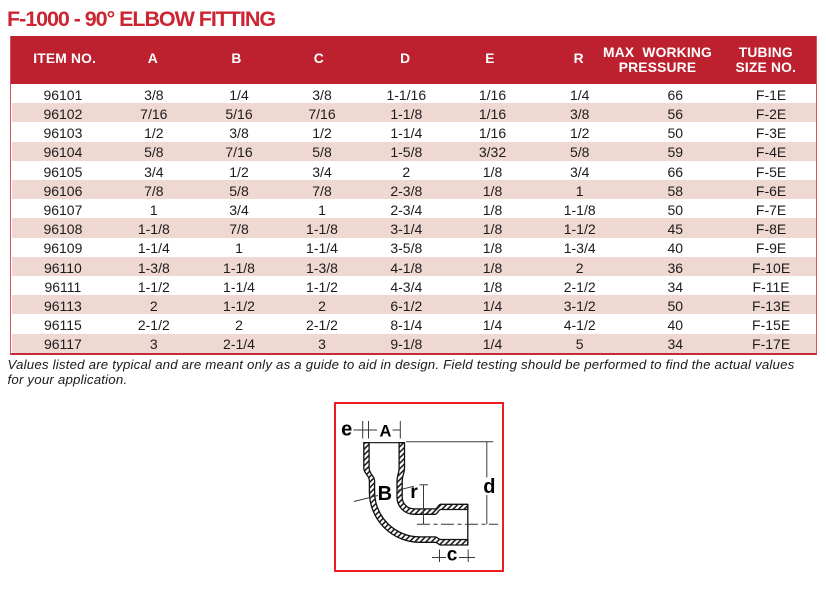 This screenshot has height=594, width=826. What do you see at coordinates (489, 487) in the screenshot?
I see `svg-text: d` at bounding box center [489, 487].